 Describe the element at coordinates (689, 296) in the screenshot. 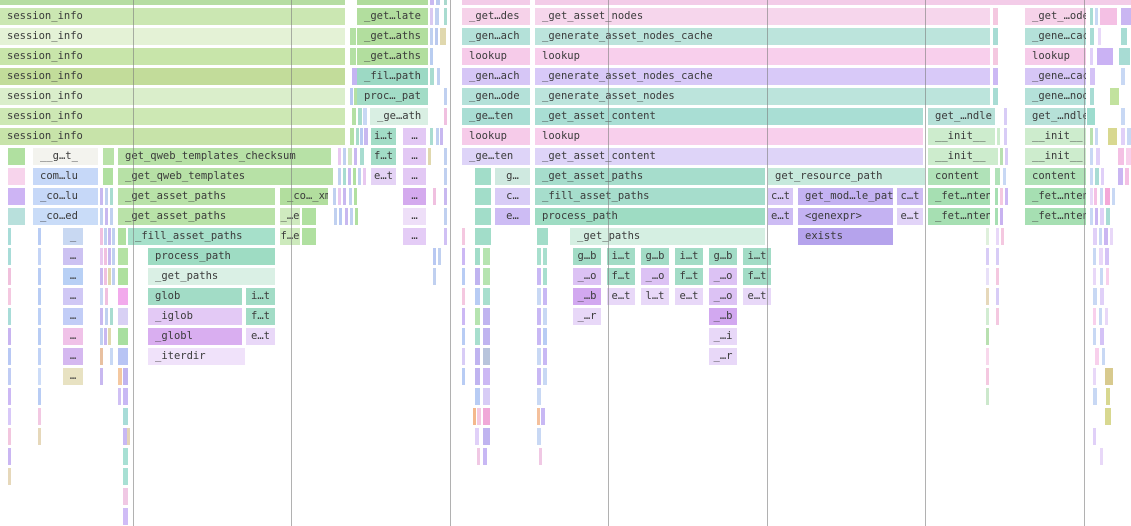

I see `frame-e-t: e…t` at that location.